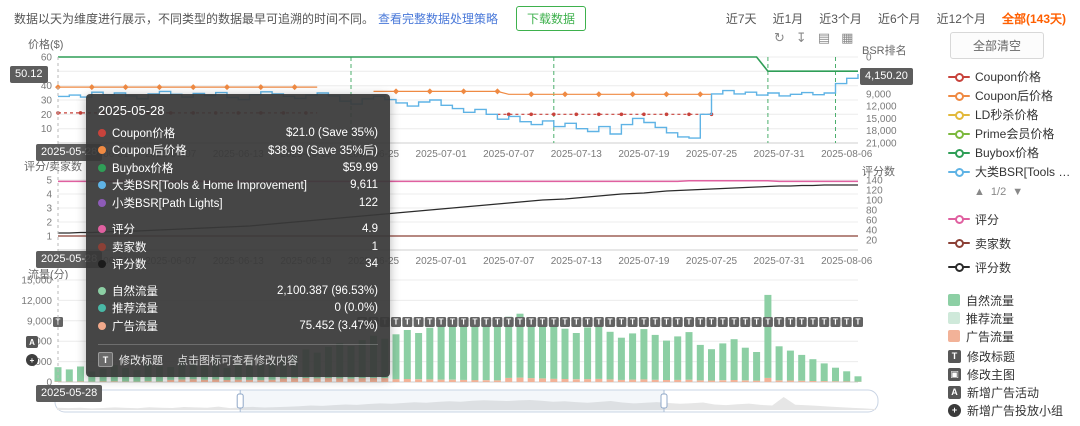  I want to click on time-range-tabs: 近7天 近1月 近3个月 近6个月 近12个月 全部(143天), so click(896, 18).